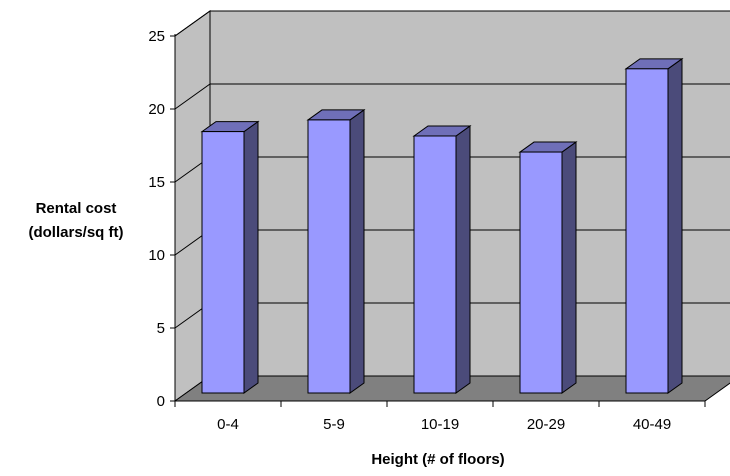  Describe the element at coordinates (75, 232) in the screenshot. I see `y-axis-title-line-2: (dollars/sq ft)` at that location.